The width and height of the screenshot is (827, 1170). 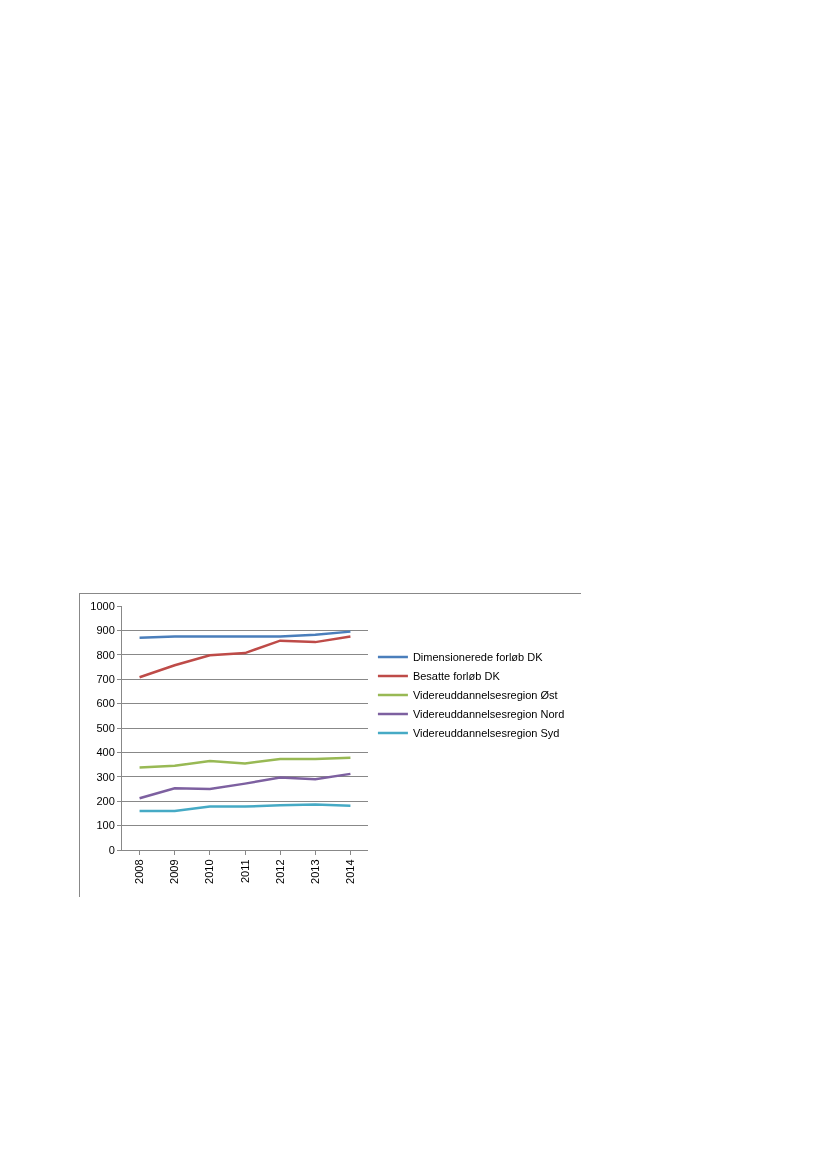 I want to click on y-tick-label: 500, so click(x=105, y=727).